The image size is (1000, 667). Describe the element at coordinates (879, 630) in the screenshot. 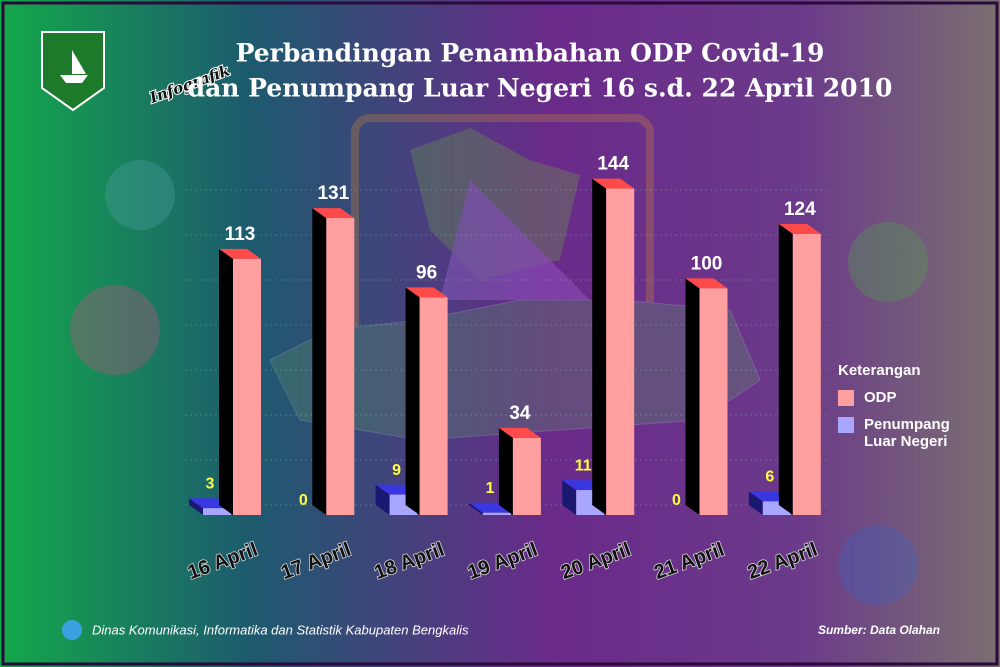

I see `footer-right: Sumber: Data Olahan` at that location.